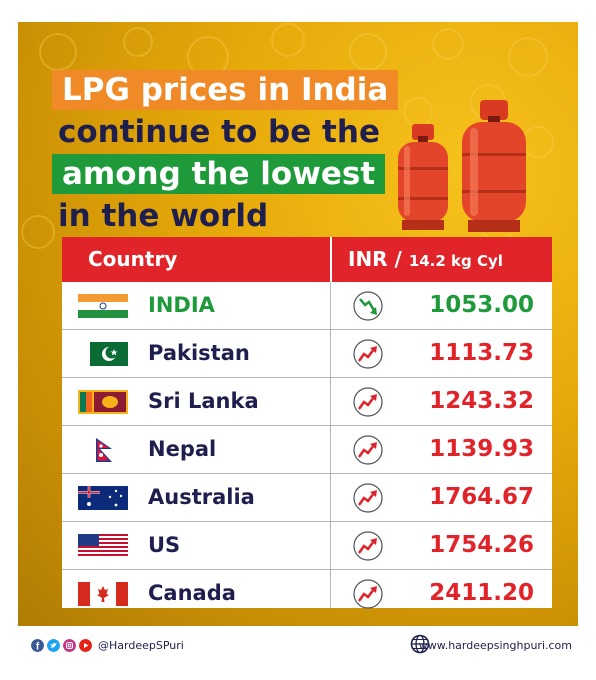 This screenshot has height=680, width=596. Describe the element at coordinates (219, 174) in the screenshot. I see `headline-line-3: among the lowest` at that location.